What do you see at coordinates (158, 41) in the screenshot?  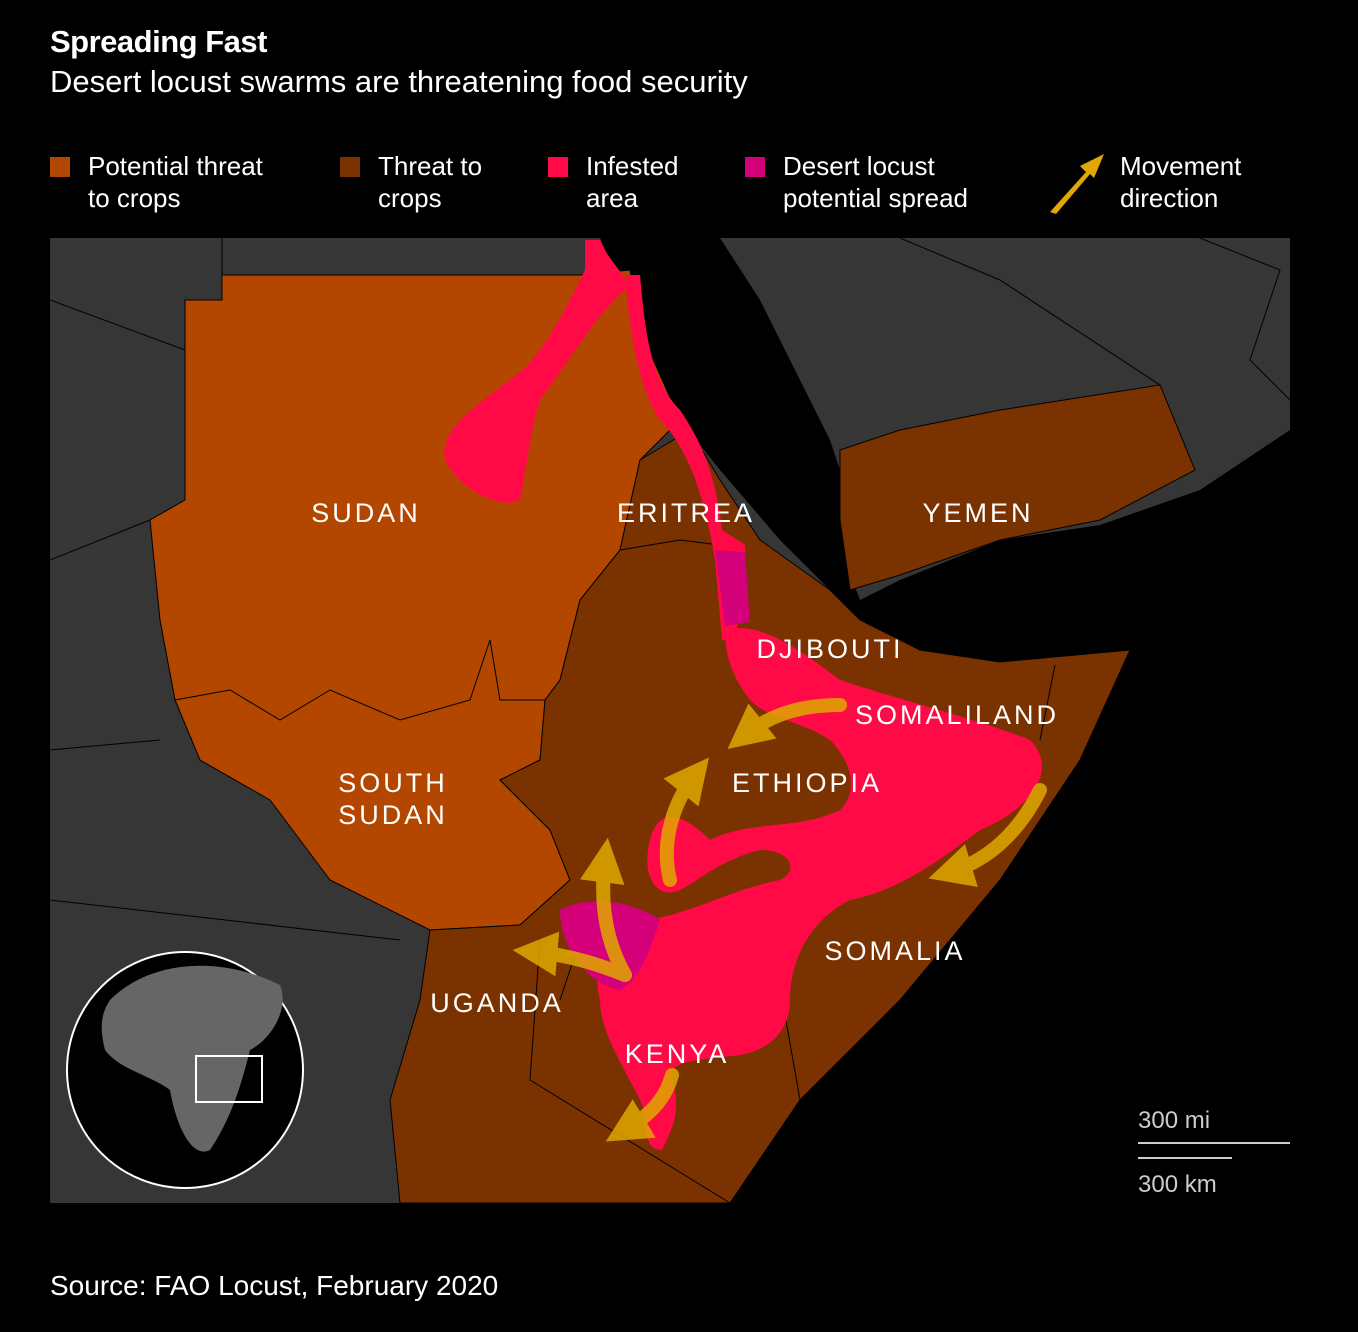 I see `title: Spreading Fast` at bounding box center [158, 41].